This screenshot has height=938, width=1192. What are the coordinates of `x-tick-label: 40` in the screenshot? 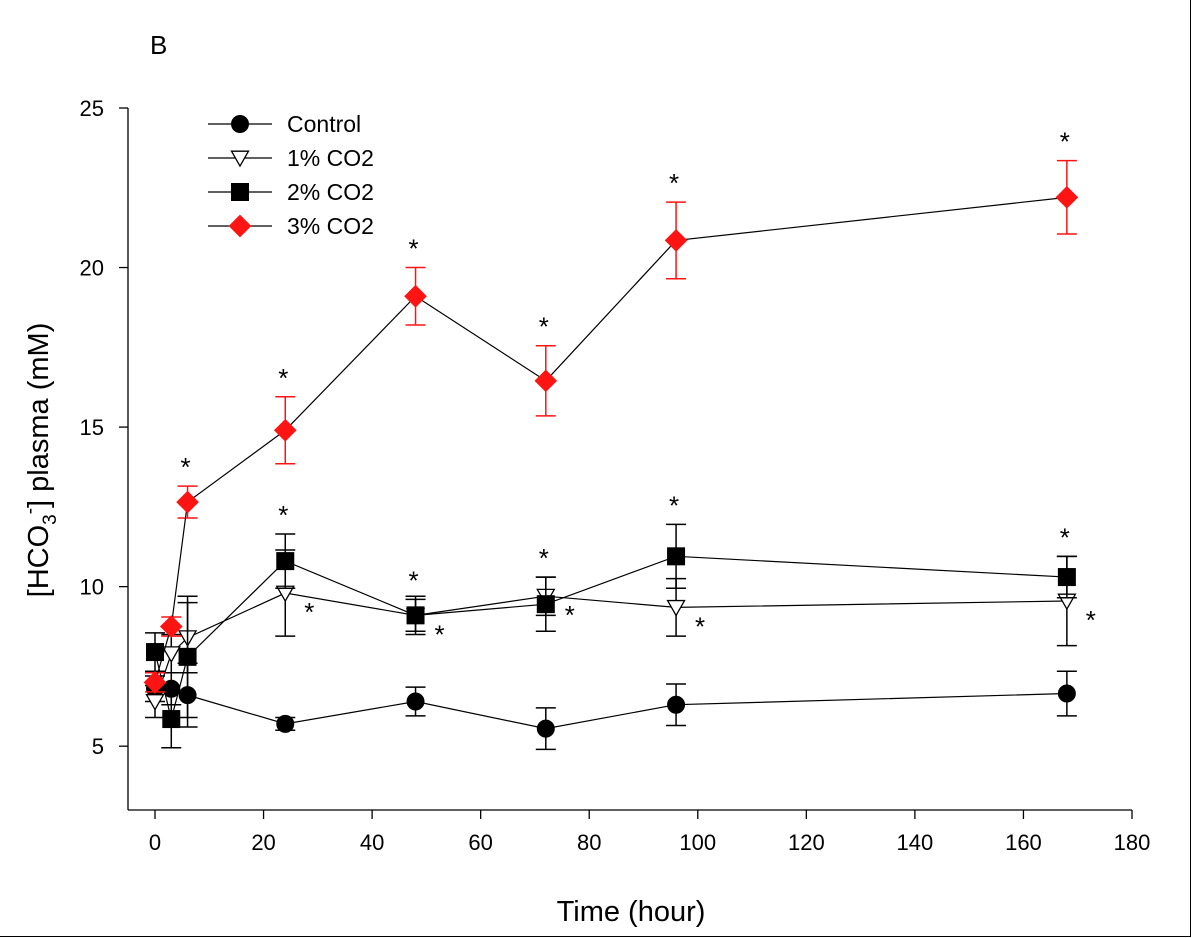 It's located at (372, 842).